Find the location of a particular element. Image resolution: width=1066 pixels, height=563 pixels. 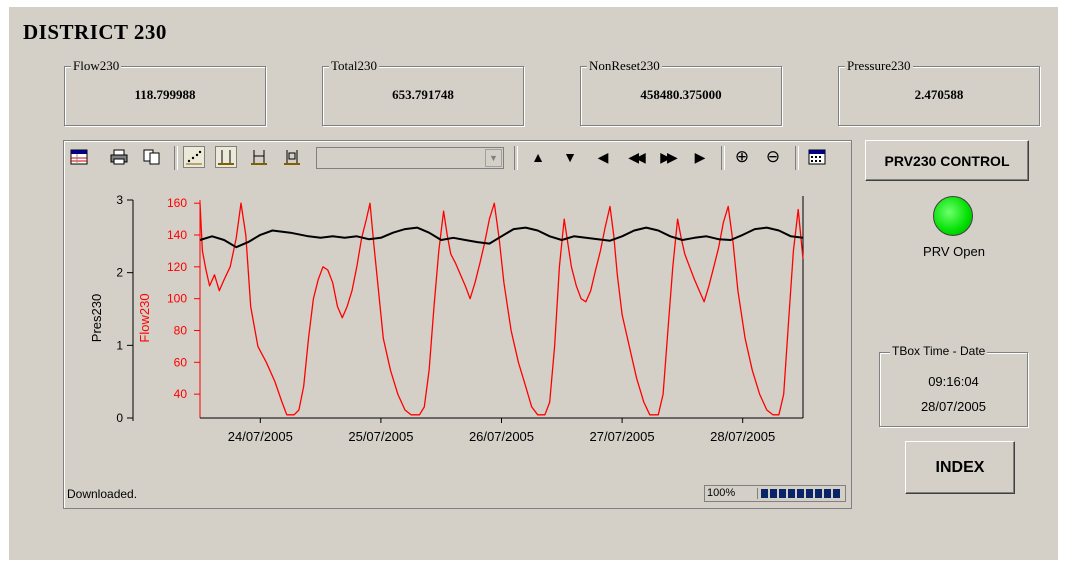

scatter-icon is located at coordinates (194, 157).